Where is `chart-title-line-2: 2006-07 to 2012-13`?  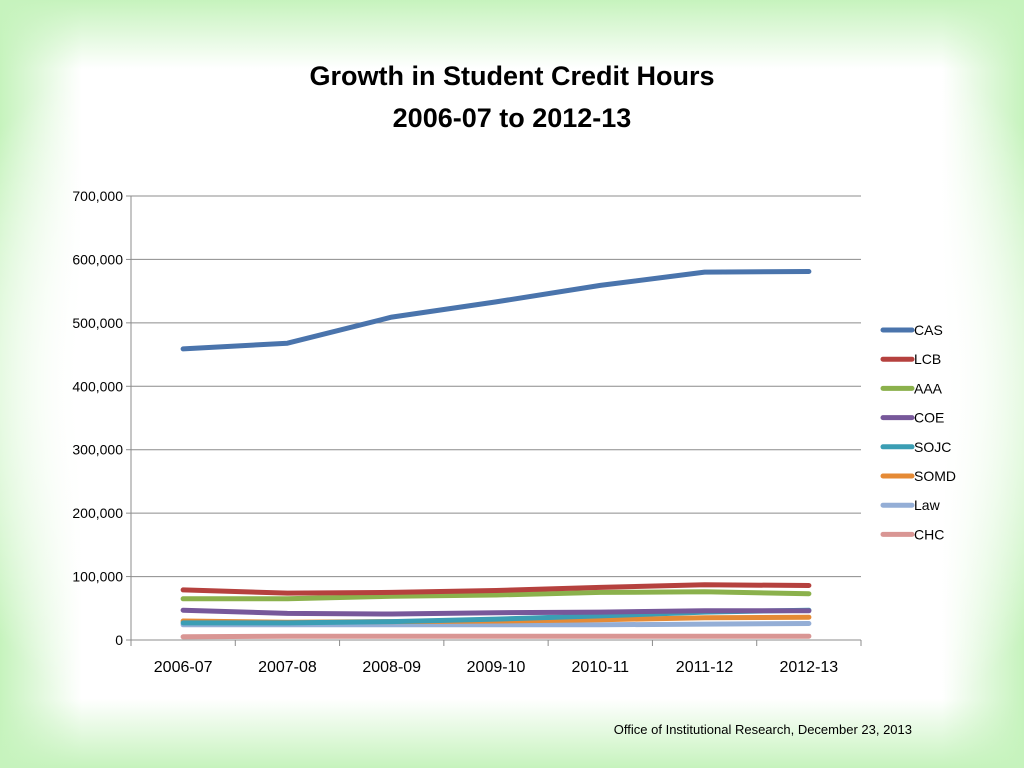 chart-title-line-2: 2006-07 to 2012-13 is located at coordinates (512, 118).